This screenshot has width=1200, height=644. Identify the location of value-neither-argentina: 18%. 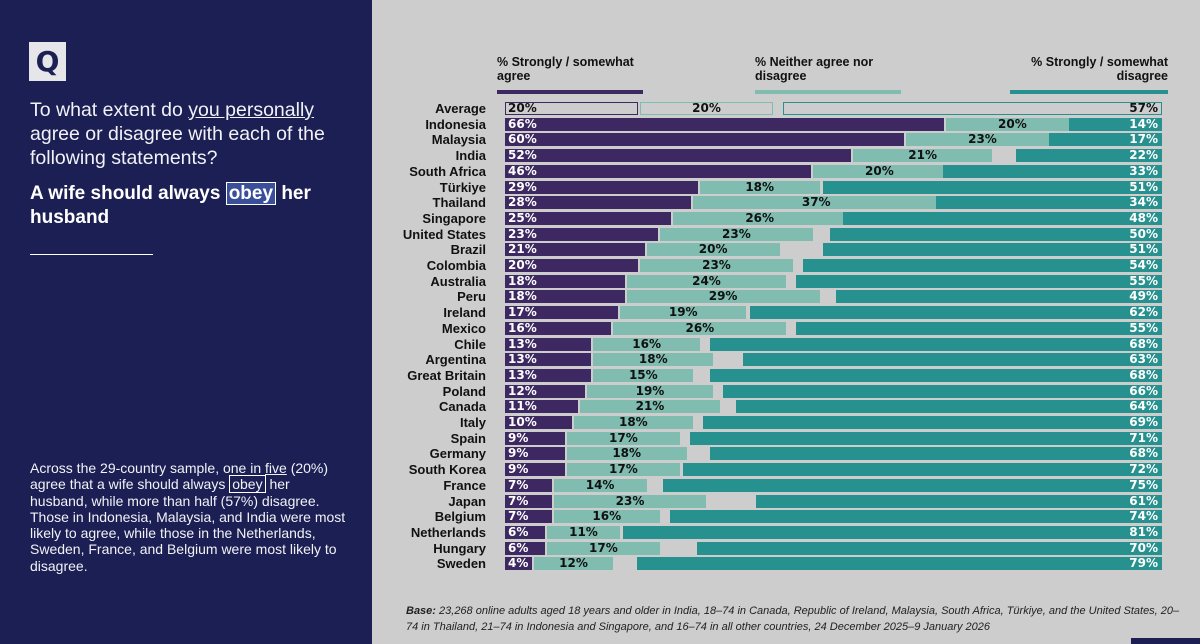
(653, 359).